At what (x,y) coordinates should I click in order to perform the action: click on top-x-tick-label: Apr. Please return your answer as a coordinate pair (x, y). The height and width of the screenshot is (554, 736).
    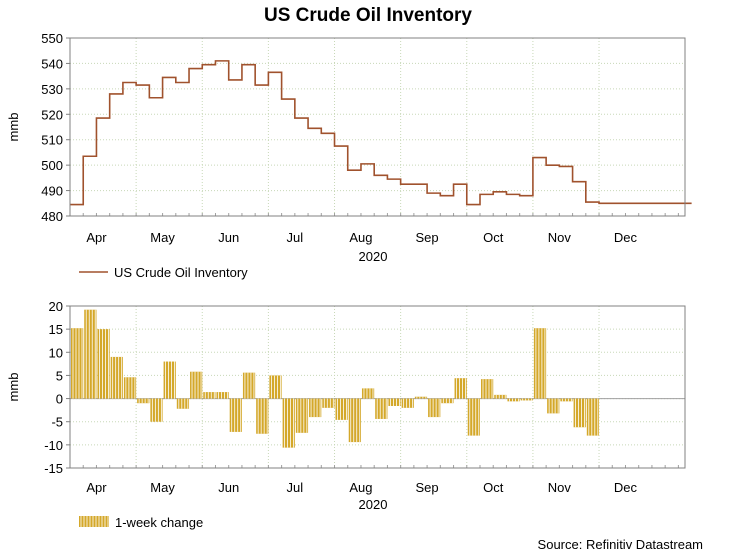
    Looking at the image, I should click on (96, 237).